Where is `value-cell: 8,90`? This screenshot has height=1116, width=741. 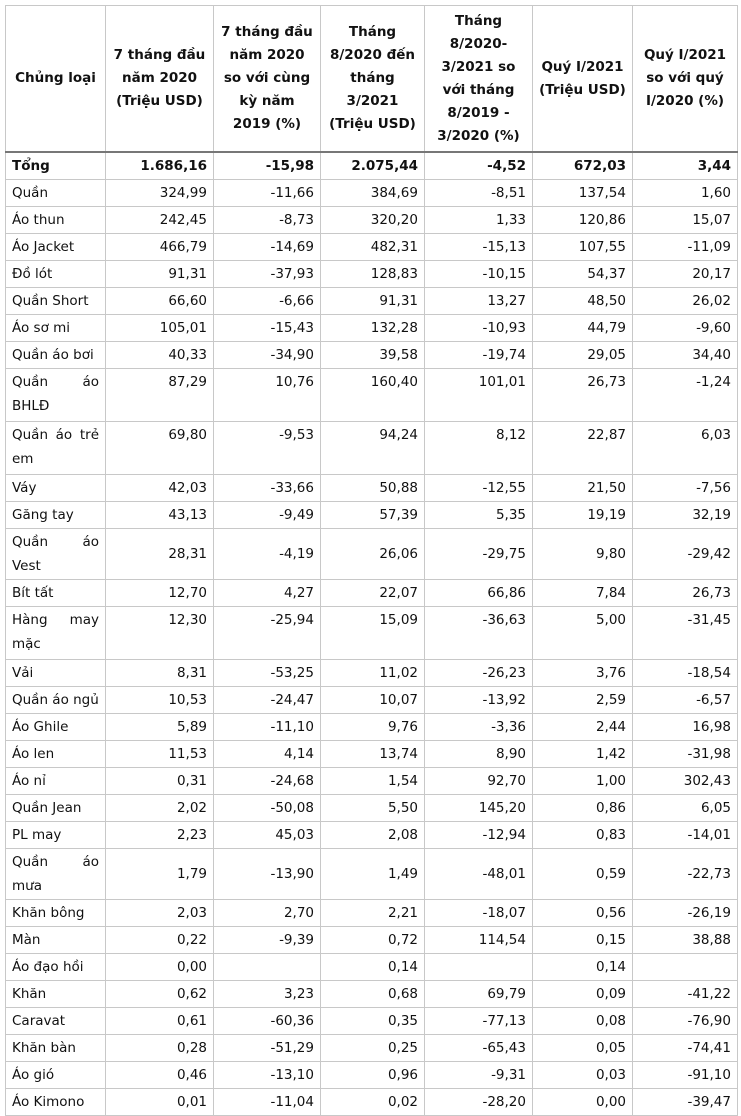
value-cell: 8,90 is located at coordinates (478, 754).